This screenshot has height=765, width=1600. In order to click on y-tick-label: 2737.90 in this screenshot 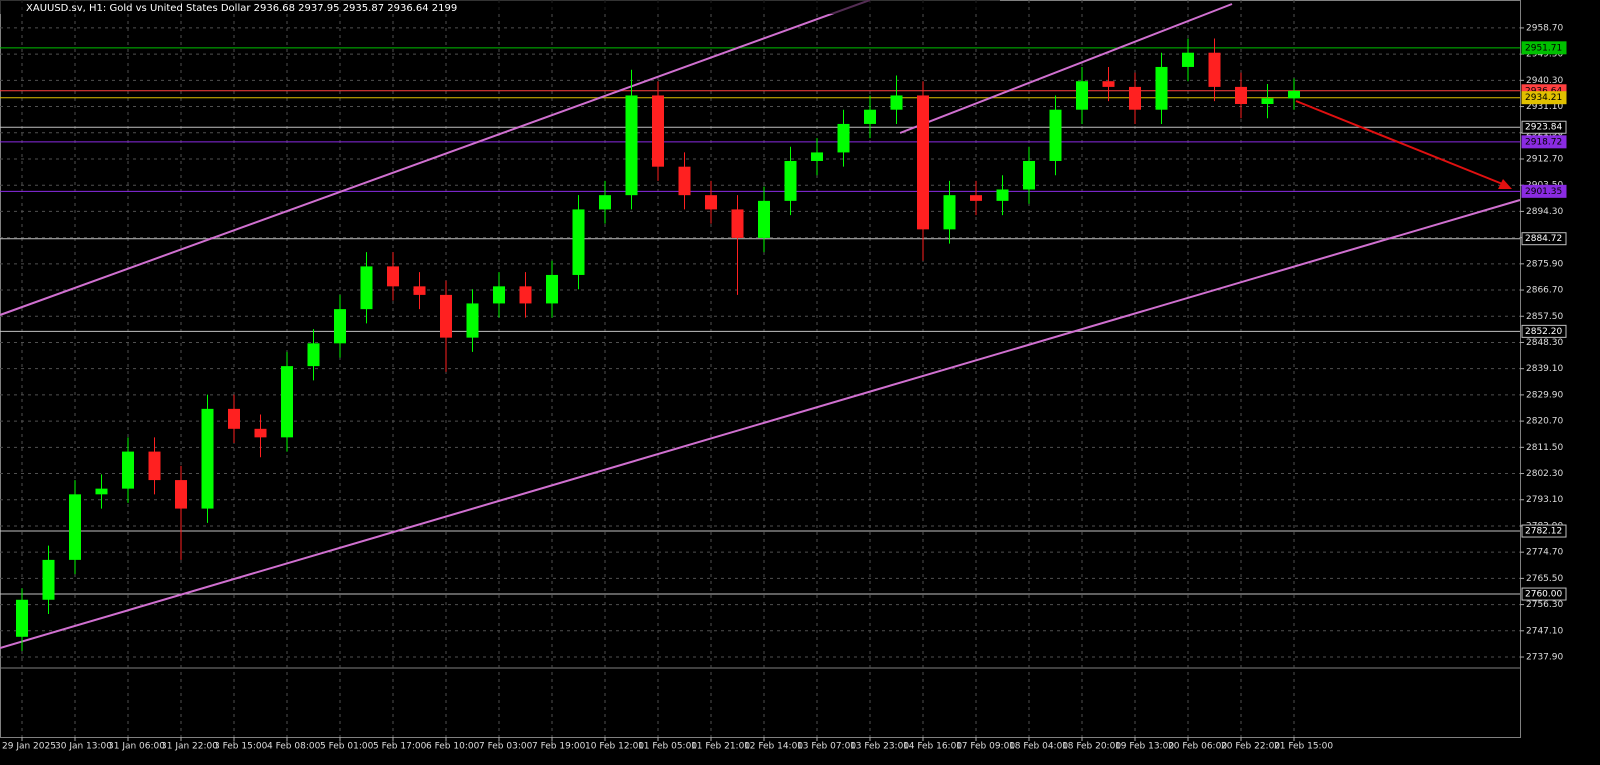, I will do `click(1544, 658)`.